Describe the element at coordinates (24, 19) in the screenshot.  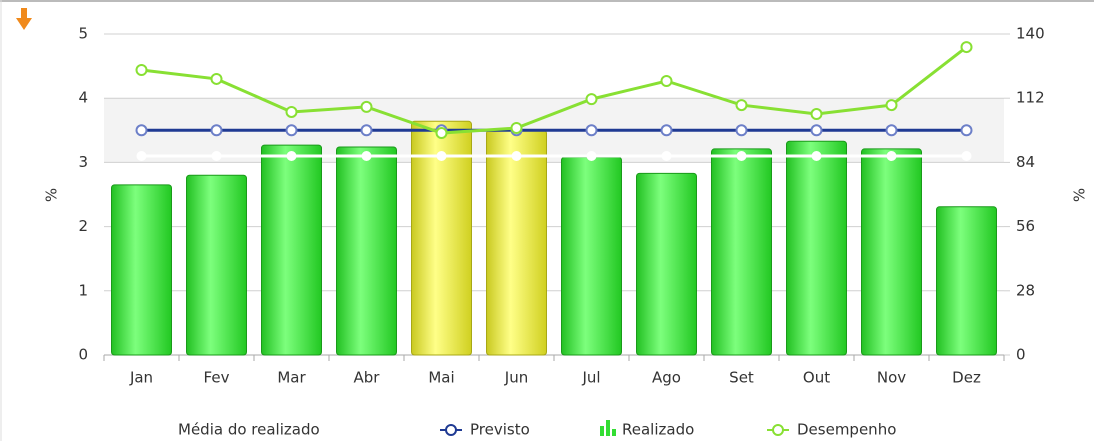
I see `down-arrow-icon` at that location.